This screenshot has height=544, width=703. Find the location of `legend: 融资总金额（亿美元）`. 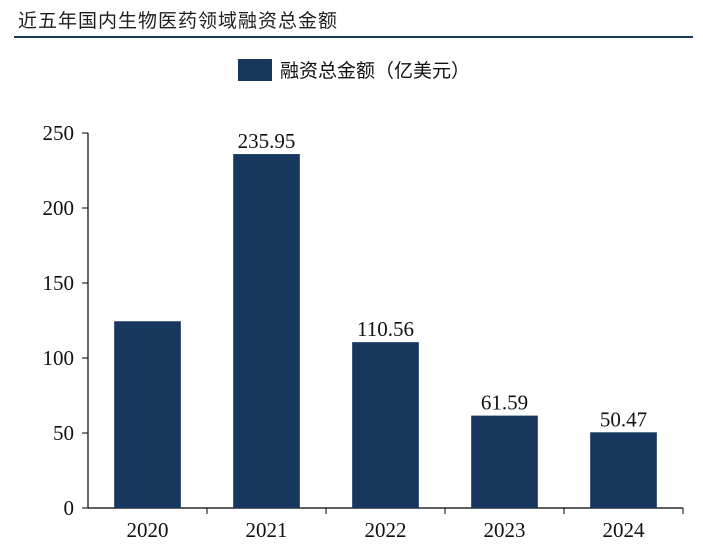

legend: 融资总金额（亿美元） is located at coordinates (354, 69).